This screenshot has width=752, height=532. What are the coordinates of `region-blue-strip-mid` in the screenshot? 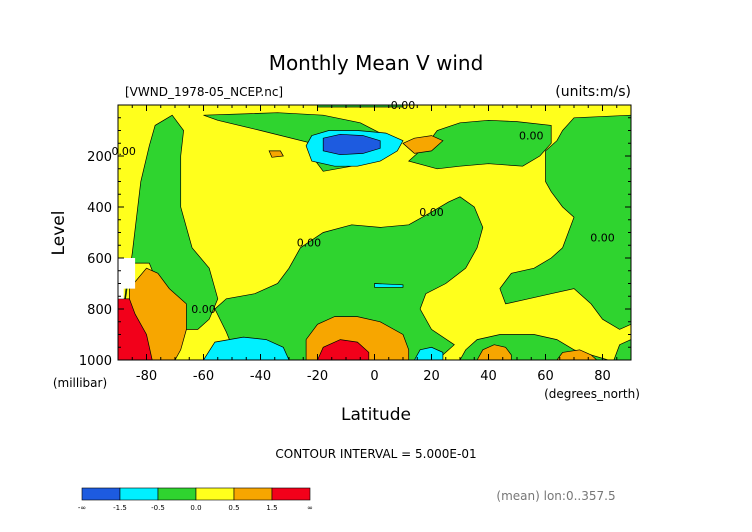 It's located at (389, 285).